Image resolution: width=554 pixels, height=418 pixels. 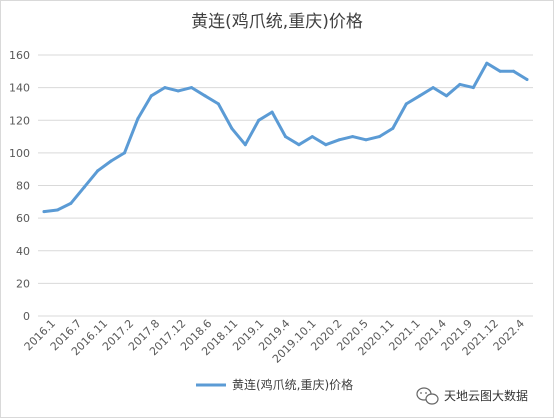 I want to click on watermark: 天地云图大数据, so click(x=472, y=396).